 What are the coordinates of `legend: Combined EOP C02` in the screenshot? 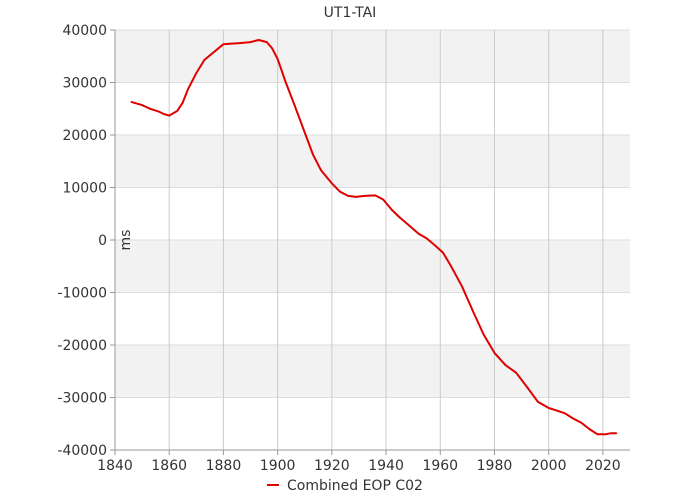 It's located at (345, 486).